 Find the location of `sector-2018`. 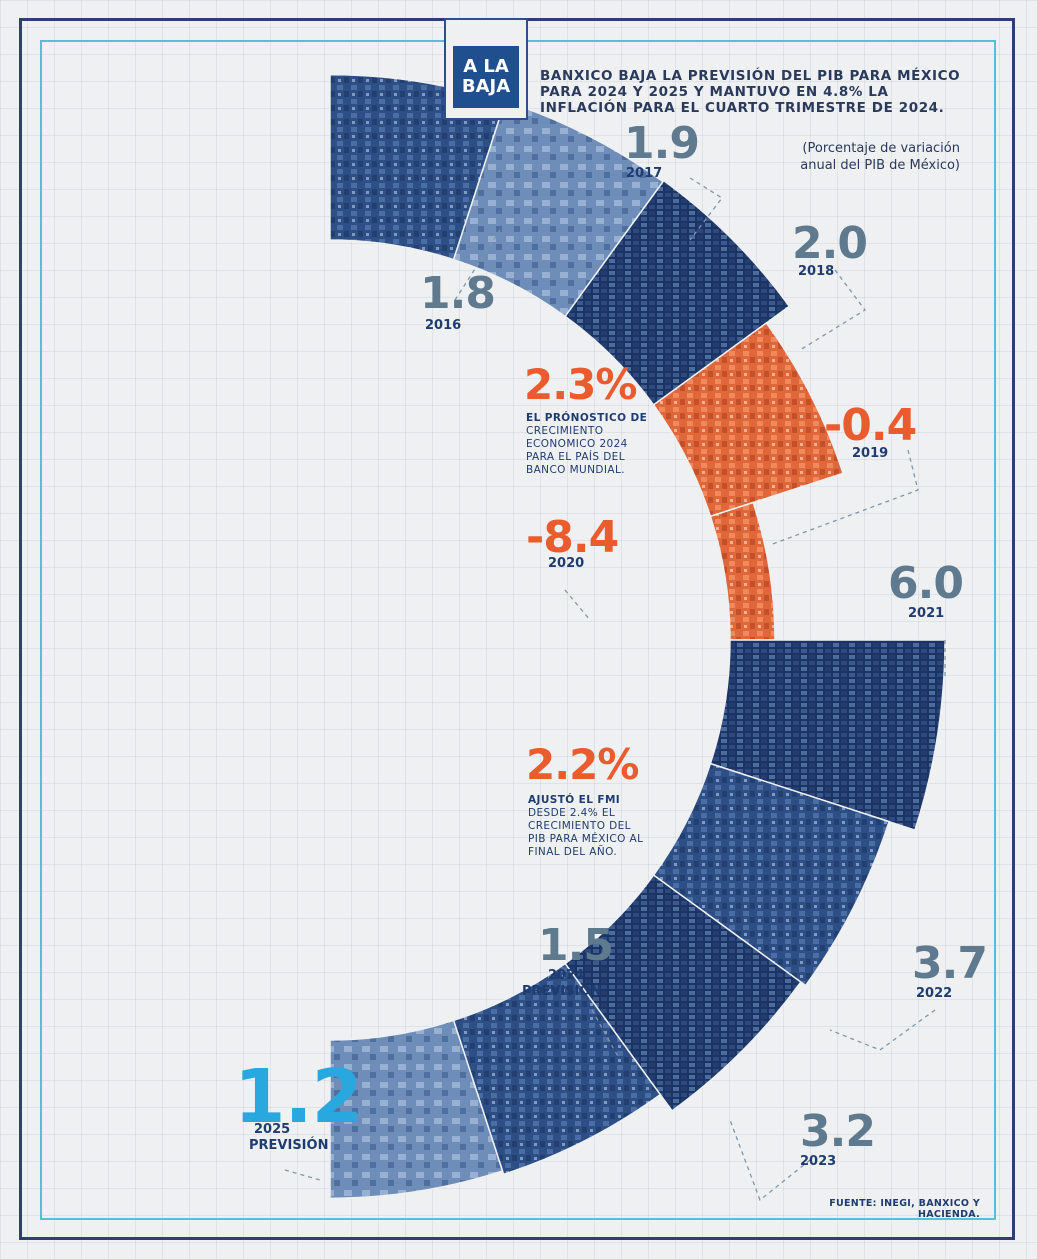

sector-2018 is located at coordinates (677, 292).